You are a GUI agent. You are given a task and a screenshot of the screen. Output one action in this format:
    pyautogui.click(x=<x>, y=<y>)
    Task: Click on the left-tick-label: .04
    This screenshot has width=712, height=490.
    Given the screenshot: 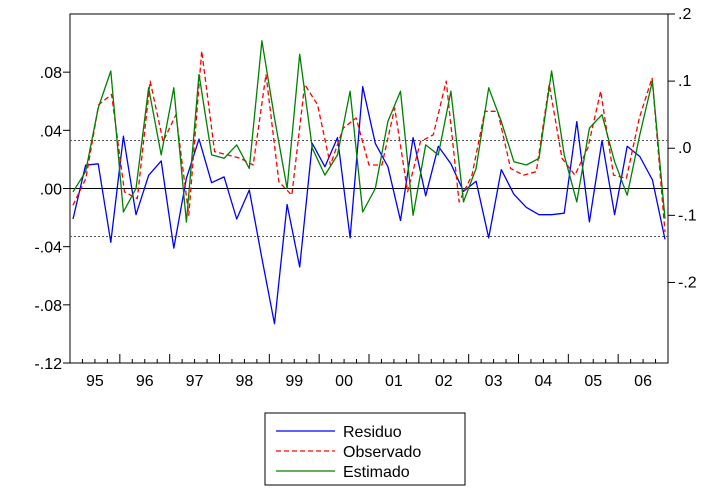 What is the action you would take?
    pyautogui.click(x=51, y=131)
    